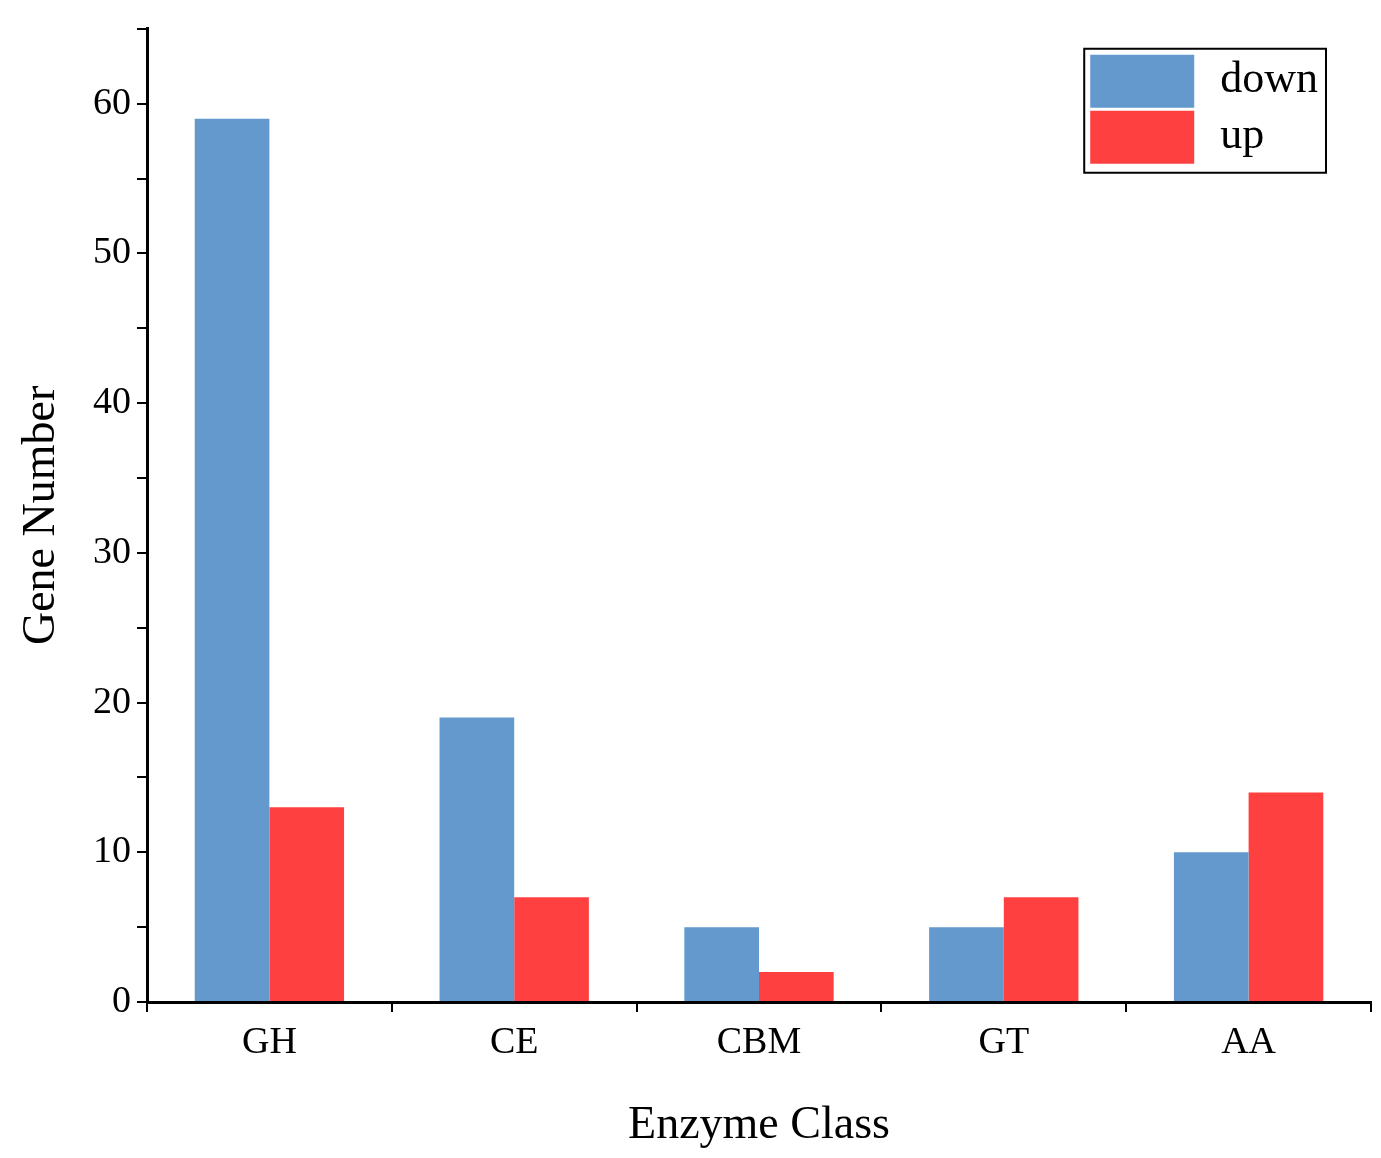 This screenshot has height=1158, width=1381. What do you see at coordinates (112, 549) in the screenshot?
I see `y-tick-label: 30` at bounding box center [112, 549].